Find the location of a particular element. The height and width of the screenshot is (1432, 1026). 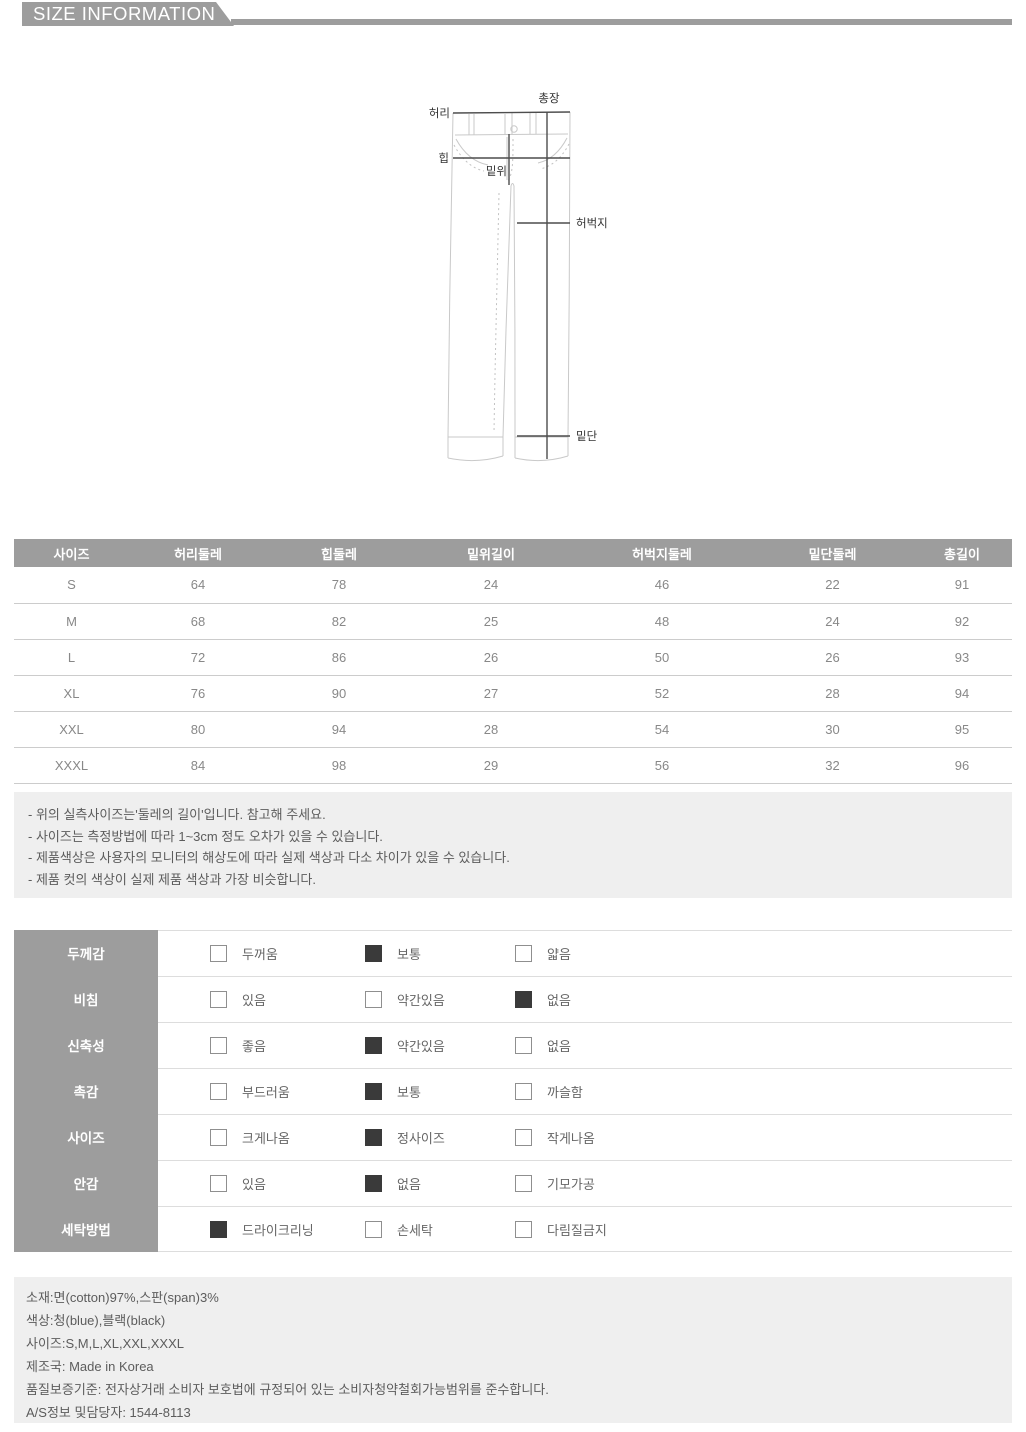

property-option: 부드러움 is located at coordinates (287, 1091).